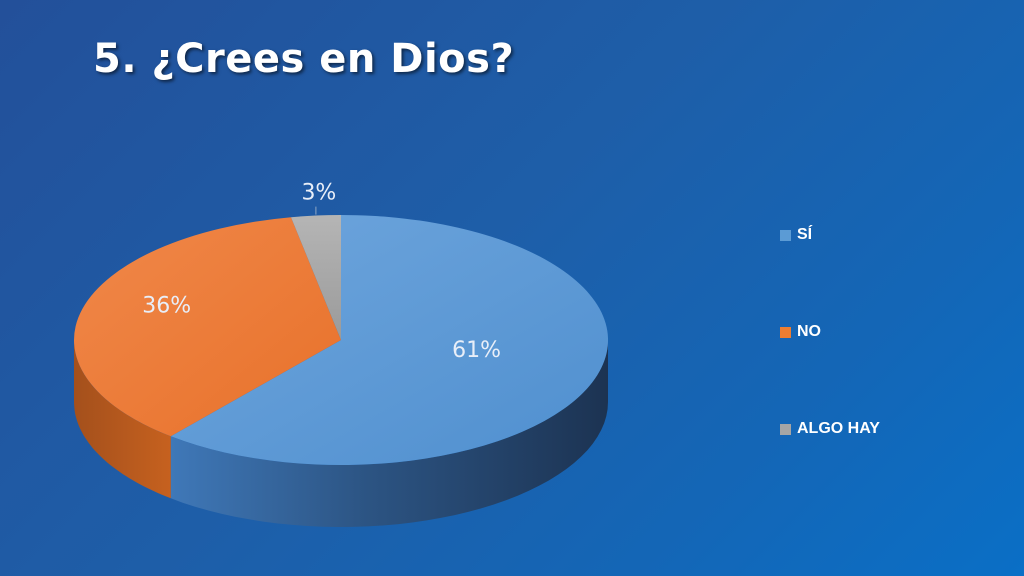  Describe the element at coordinates (318, 193) in the screenshot. I see `data-label-algo-hay: 3%` at that location.